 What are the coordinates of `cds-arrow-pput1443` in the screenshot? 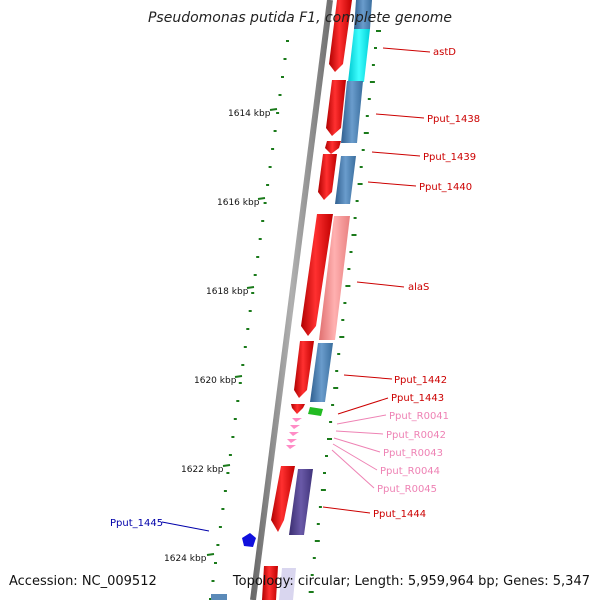 It's located at (298, 409).